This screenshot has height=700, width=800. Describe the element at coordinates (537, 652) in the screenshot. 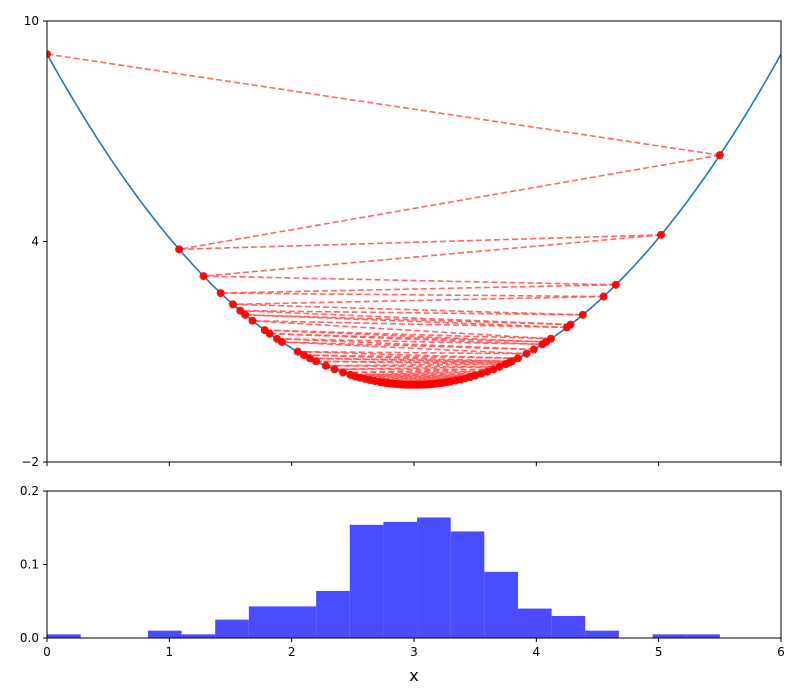

I see `x-tick-label: 4` at that location.